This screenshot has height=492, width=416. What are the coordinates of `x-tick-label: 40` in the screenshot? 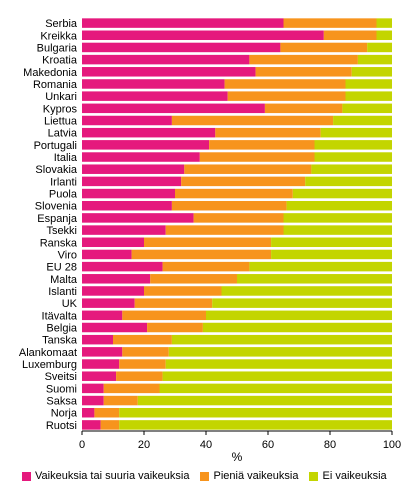 It's located at (206, 445).